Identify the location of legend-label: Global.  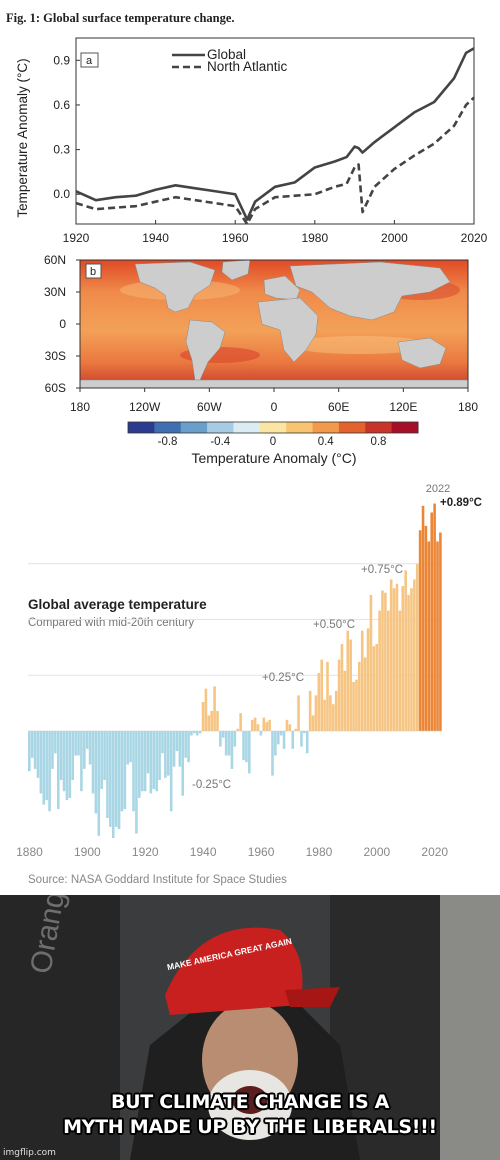
(226, 54).